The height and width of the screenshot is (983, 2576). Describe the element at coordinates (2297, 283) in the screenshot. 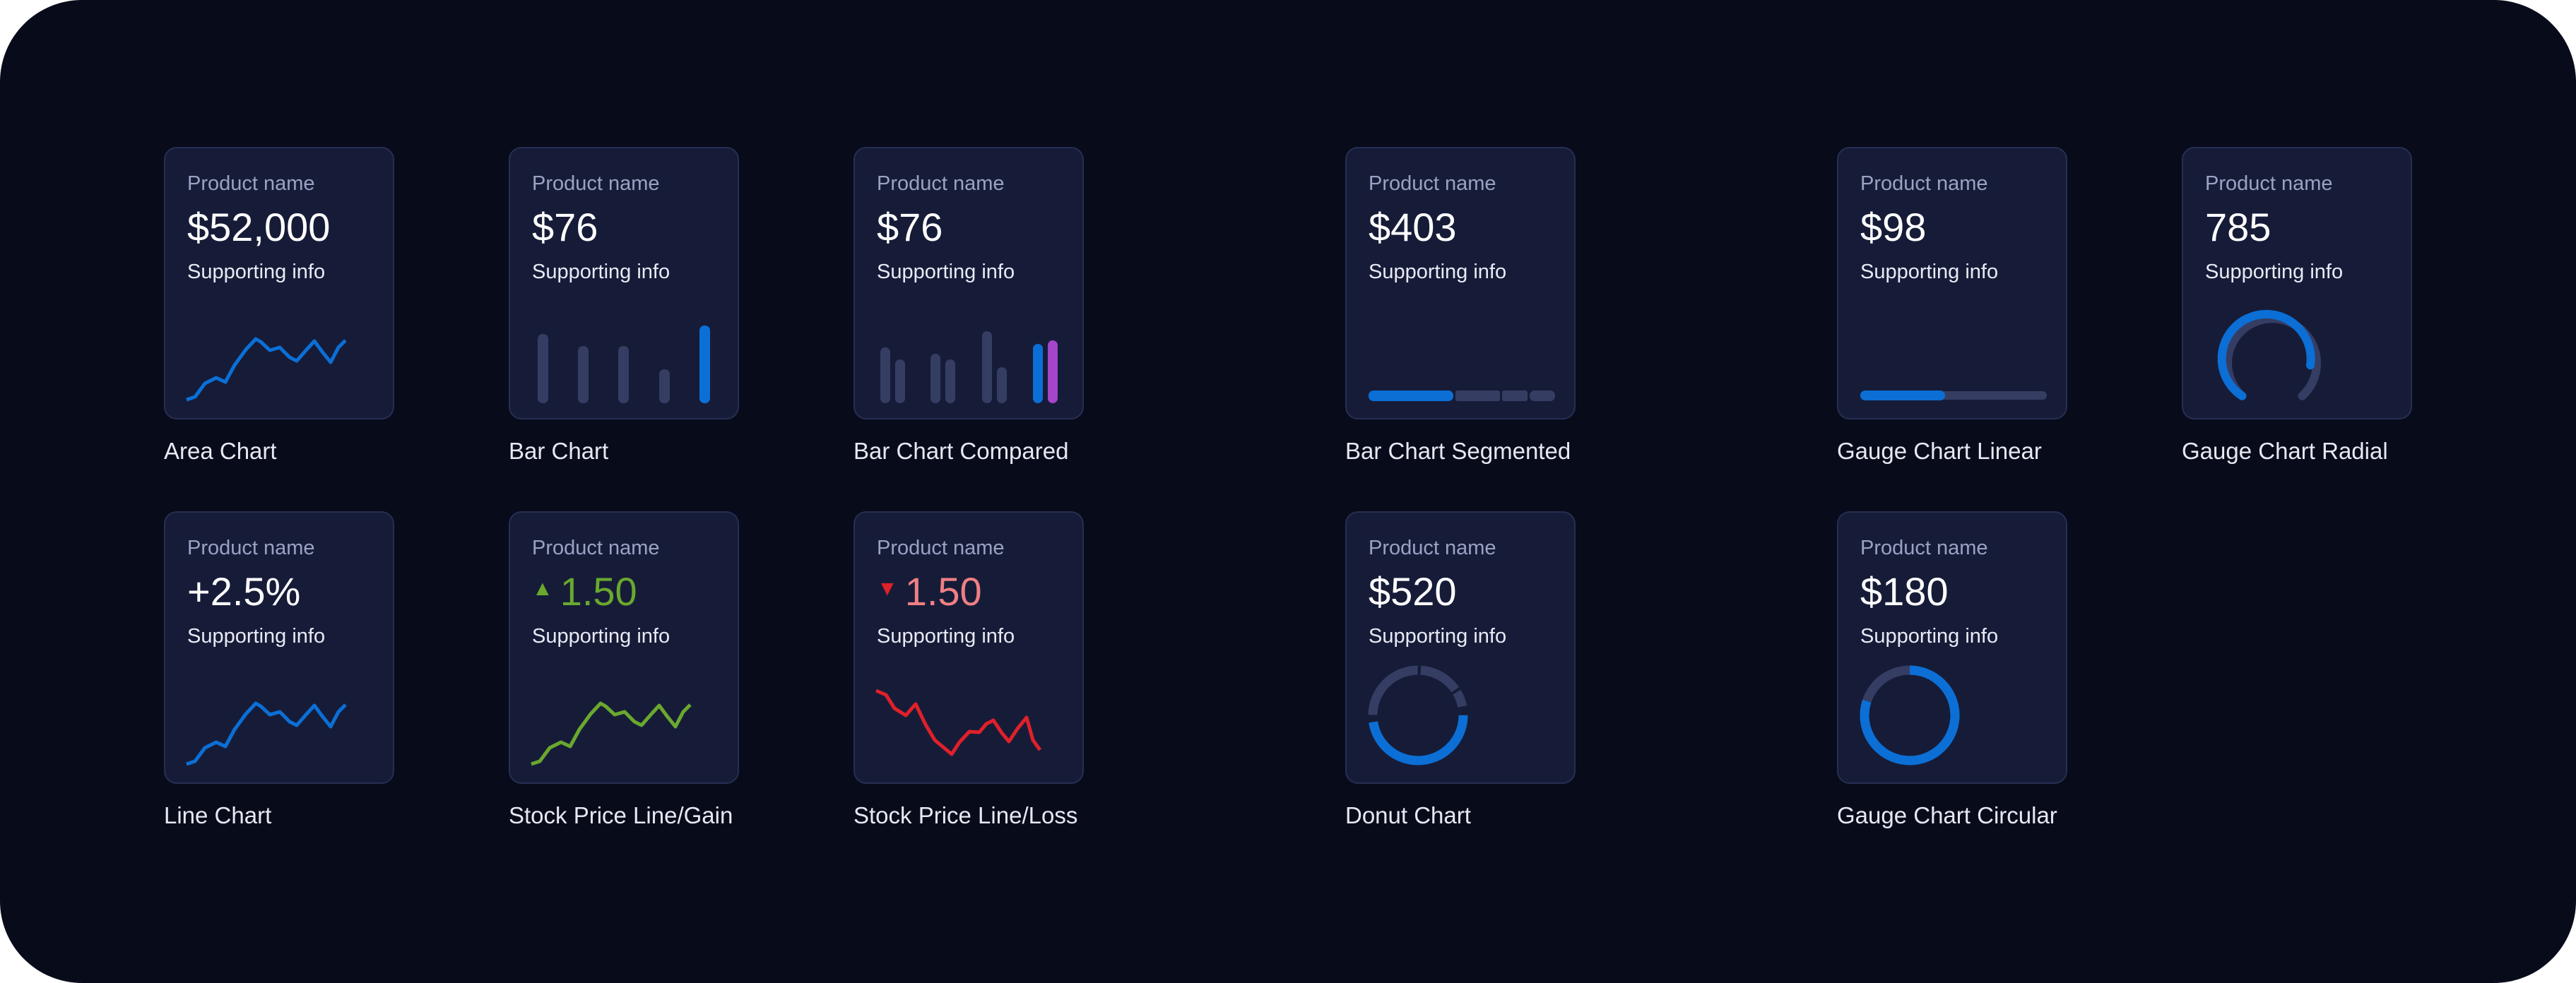

I see `kpi-card: Product name 785 Supporting info` at that location.